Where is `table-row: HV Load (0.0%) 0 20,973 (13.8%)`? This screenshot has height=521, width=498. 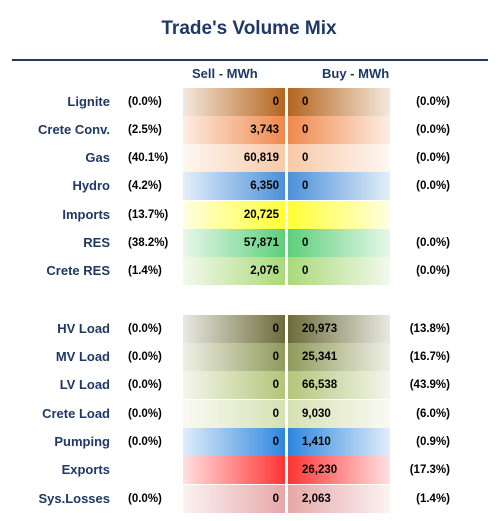 table-row: HV Load (0.0%) 0 20,973 (13.8%) is located at coordinates (249, 329).